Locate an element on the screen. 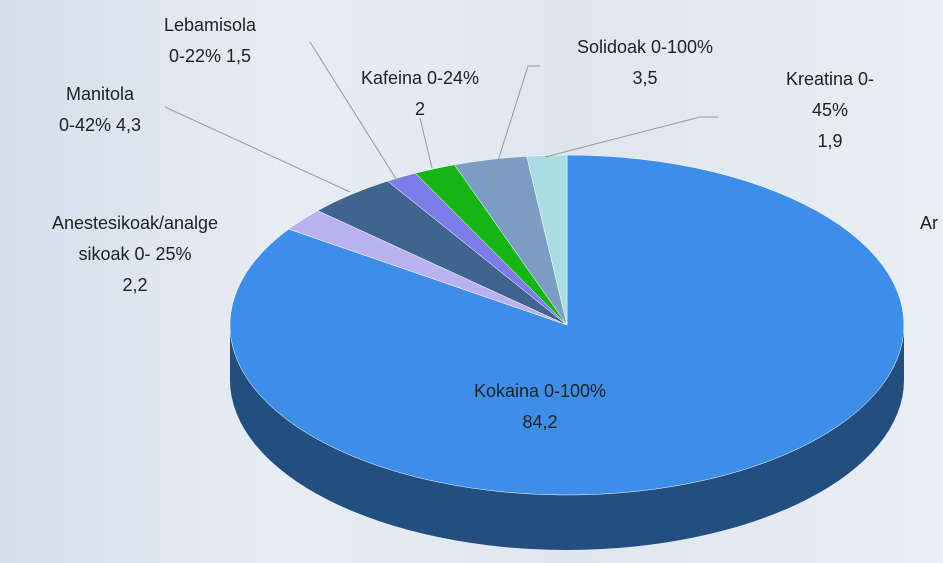 The image size is (943, 563). value-label: 3,5 is located at coordinates (645, 78).